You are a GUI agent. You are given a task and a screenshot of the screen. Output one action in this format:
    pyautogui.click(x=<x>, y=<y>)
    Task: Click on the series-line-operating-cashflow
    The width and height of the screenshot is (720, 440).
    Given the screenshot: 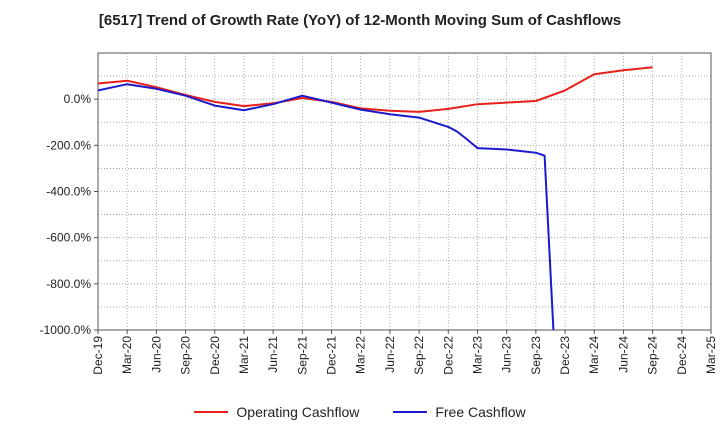 What is the action you would take?
    pyautogui.click(x=375, y=89)
    